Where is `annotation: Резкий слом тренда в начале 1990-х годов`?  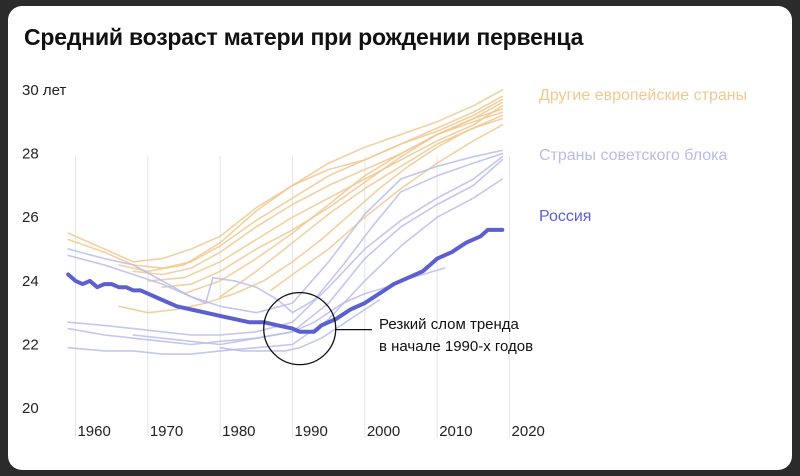 annotation: Резкий слом тренда в начале 1990-х годов is located at coordinates (398, 328).